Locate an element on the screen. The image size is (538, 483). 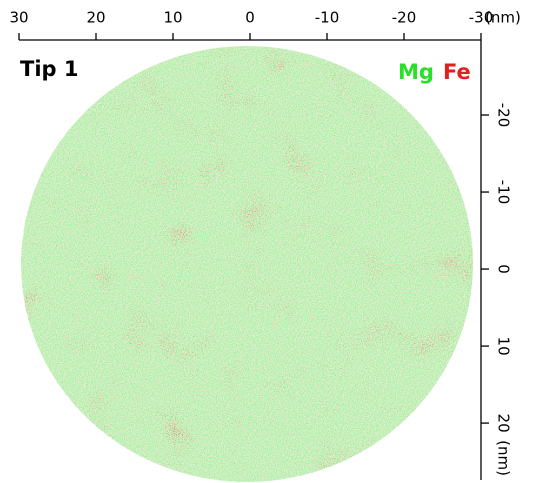
x-tick-label: 10 is located at coordinates (172, 18).